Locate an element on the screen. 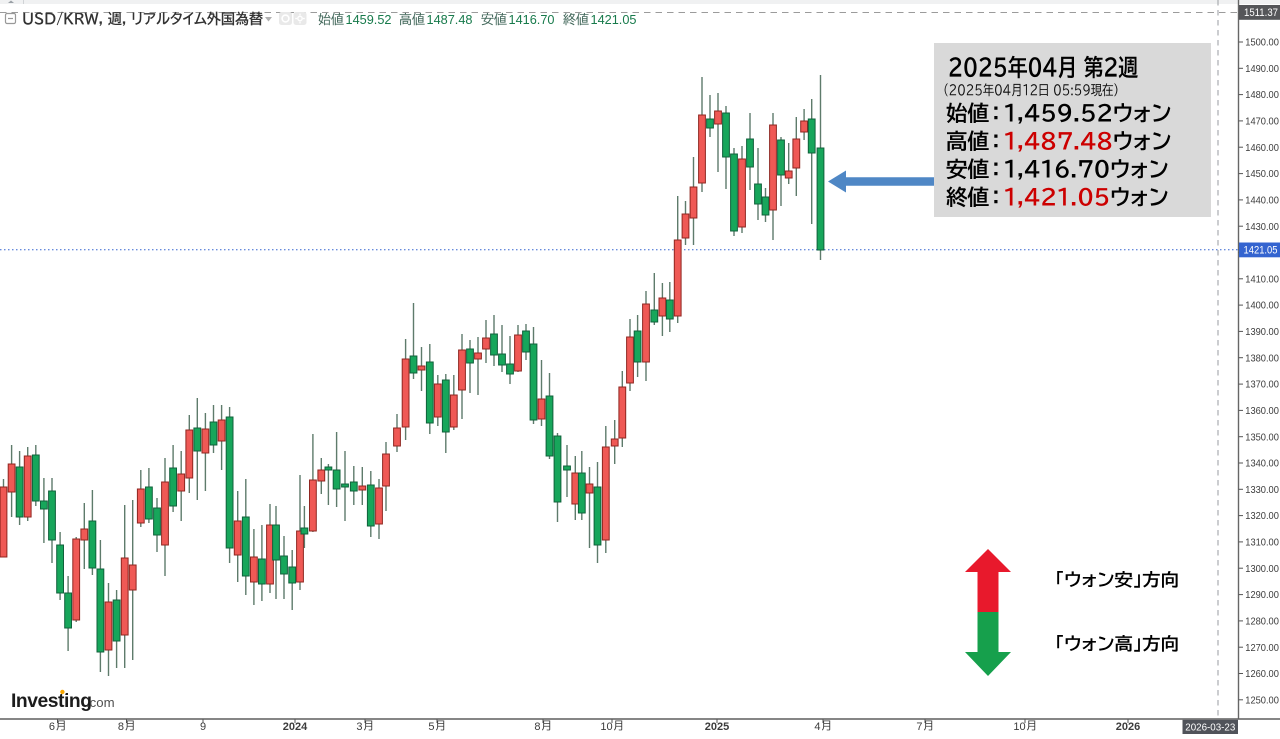 The image size is (1280, 739). svg-text: 9 is located at coordinates (203, 727).